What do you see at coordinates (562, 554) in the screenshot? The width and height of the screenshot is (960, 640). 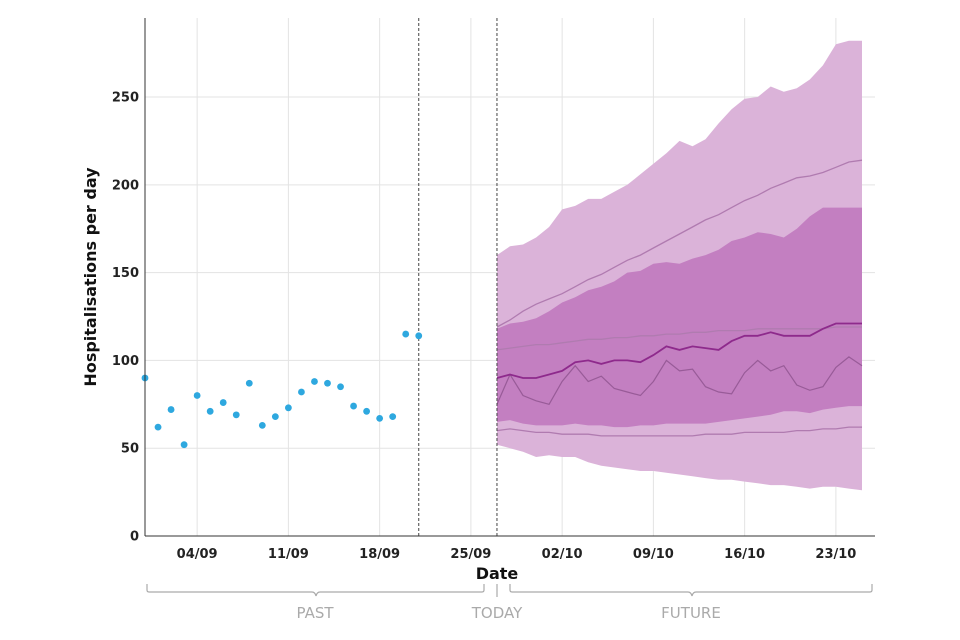 I see `x-tick-label: 02/10` at bounding box center [562, 554].